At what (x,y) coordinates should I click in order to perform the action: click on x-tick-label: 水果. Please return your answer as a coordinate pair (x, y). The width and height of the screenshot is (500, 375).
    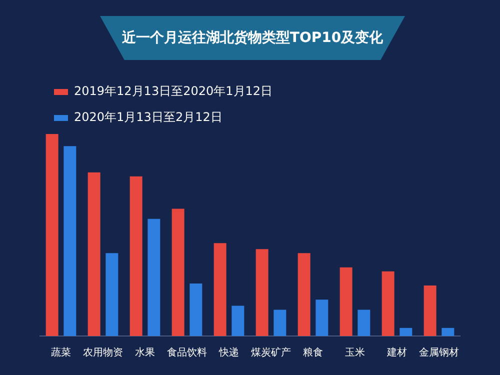
    Looking at the image, I should click on (145, 352).